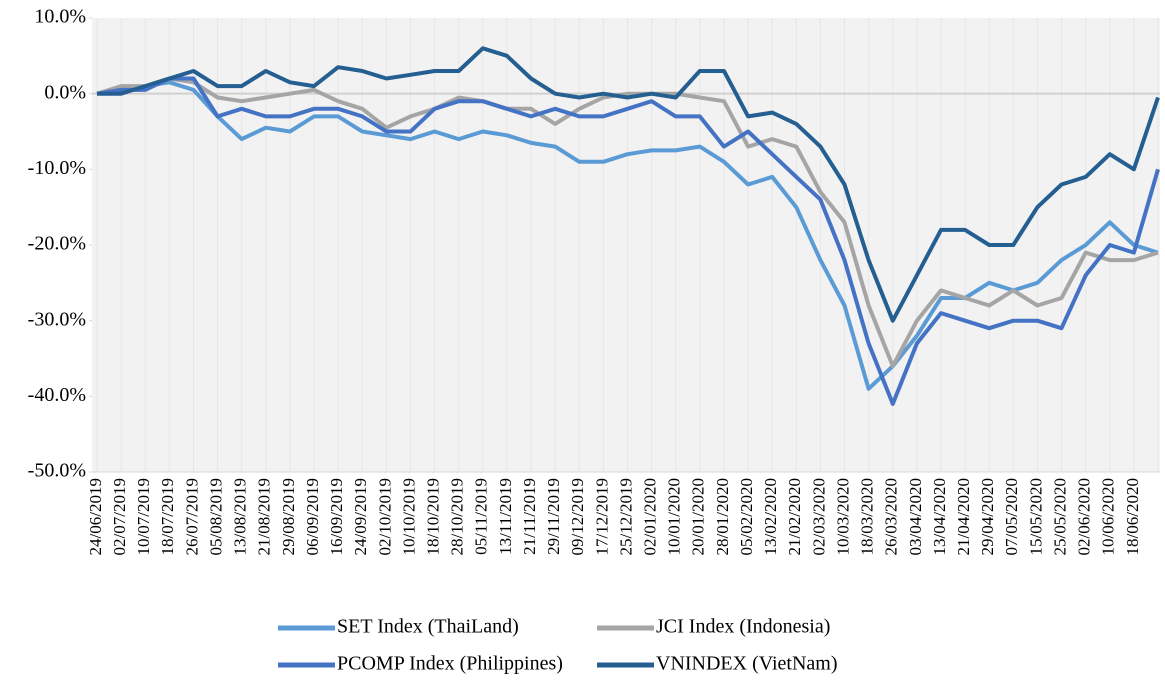 The image size is (1165, 682). What do you see at coordinates (65, 92) in the screenshot?
I see `y-tick-label: 0.0%` at bounding box center [65, 92].